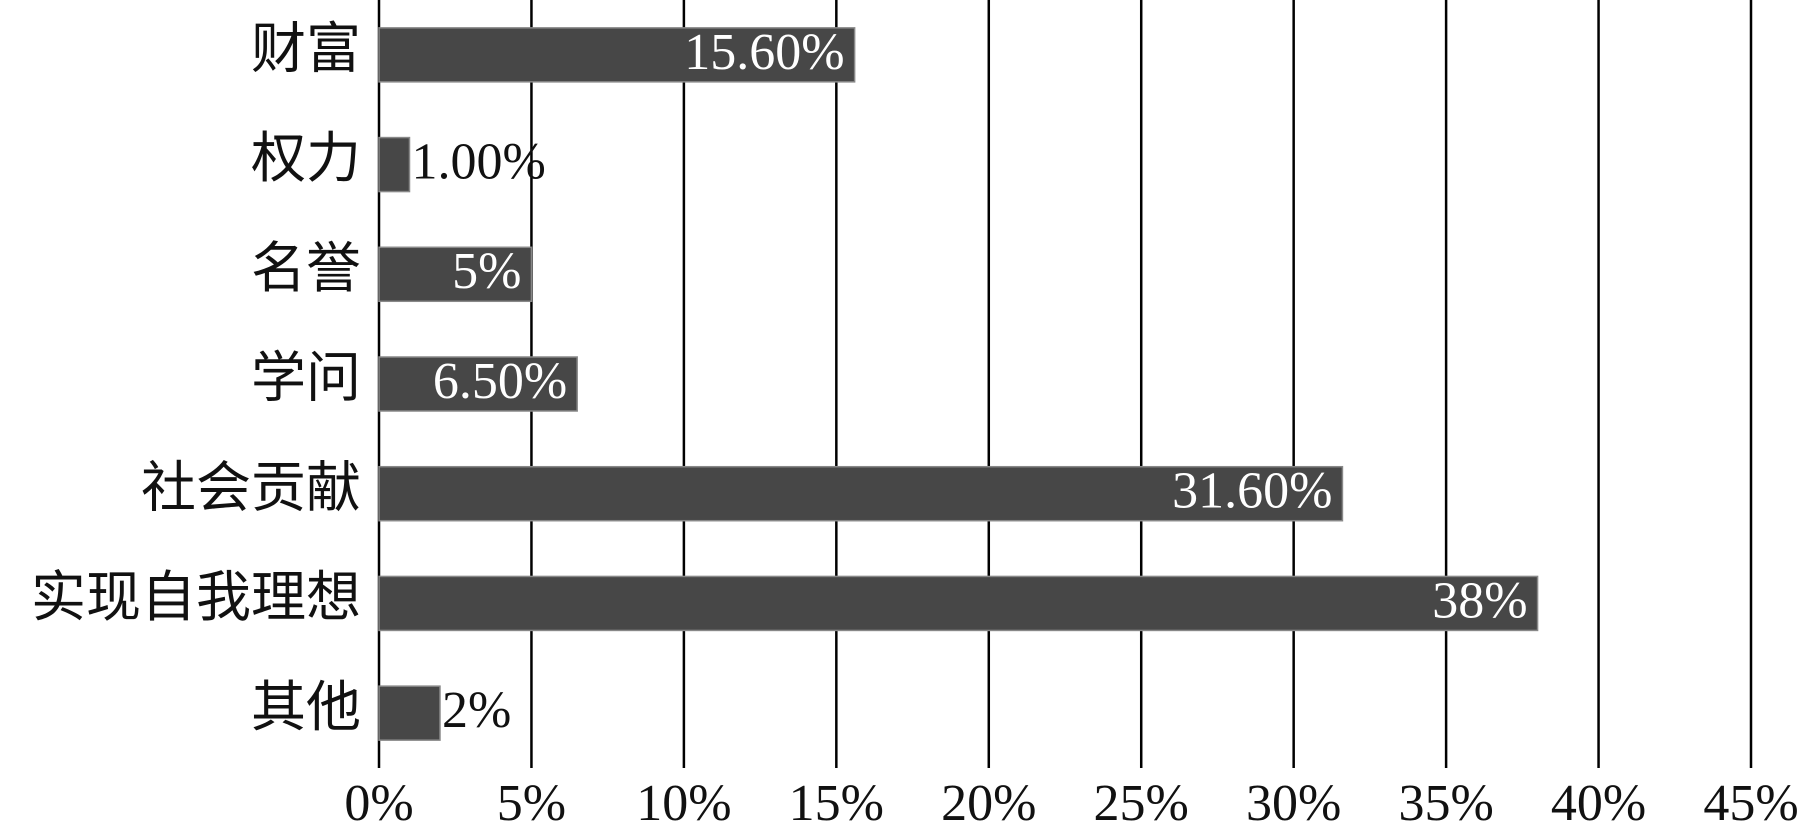 The image size is (1810, 832). I want to click on x-tick-label: 10%, so click(683, 803).